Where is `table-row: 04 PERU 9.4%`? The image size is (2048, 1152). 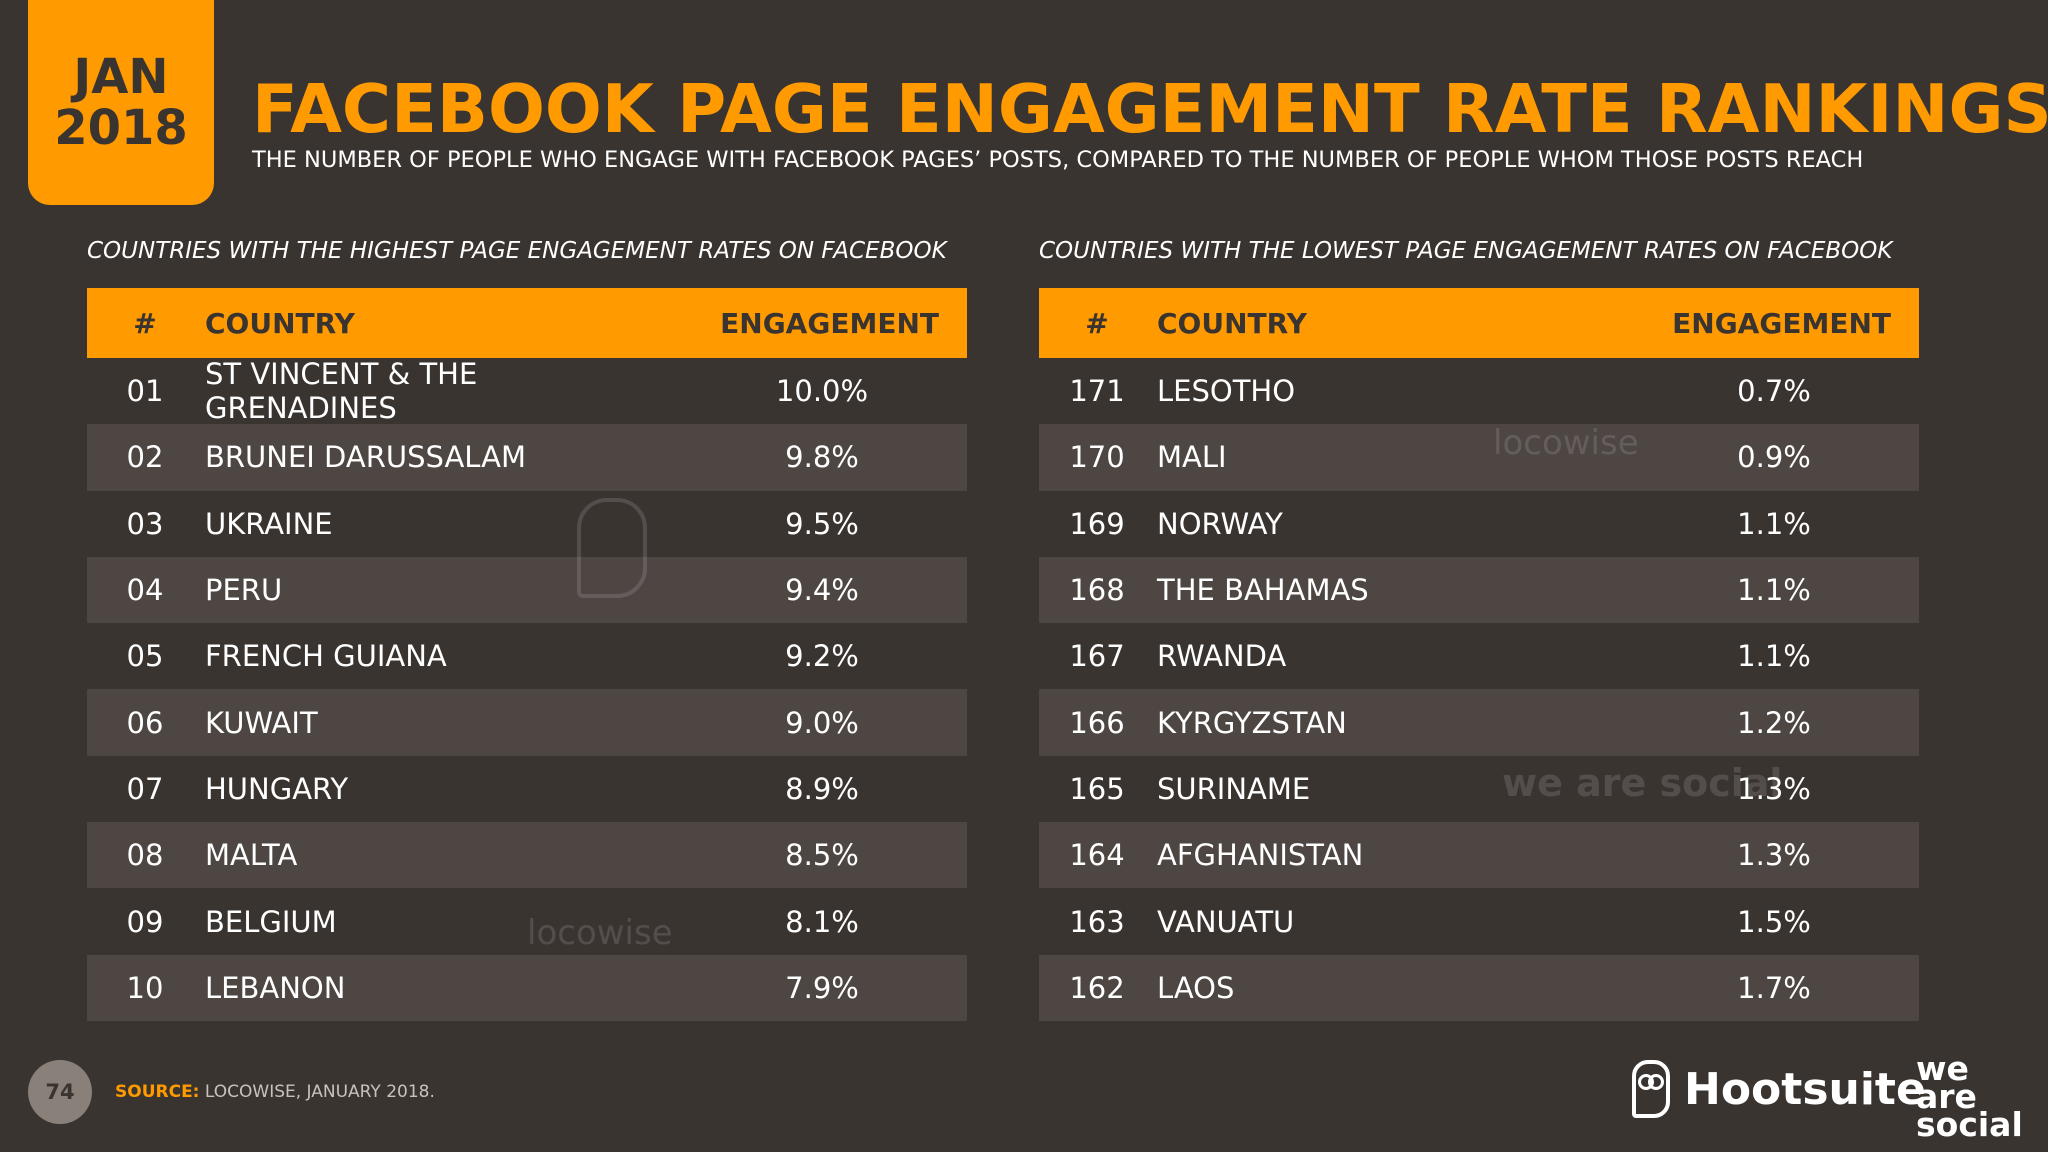 table-row: 04 PERU 9.4% is located at coordinates (527, 590).